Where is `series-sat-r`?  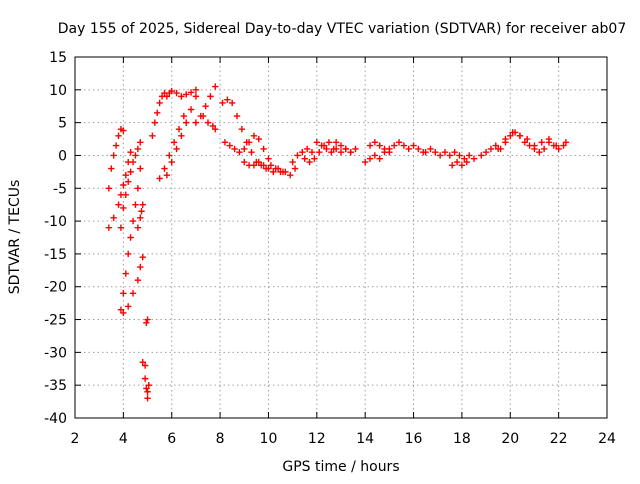 series-sat-r is located at coordinates (319, 152).